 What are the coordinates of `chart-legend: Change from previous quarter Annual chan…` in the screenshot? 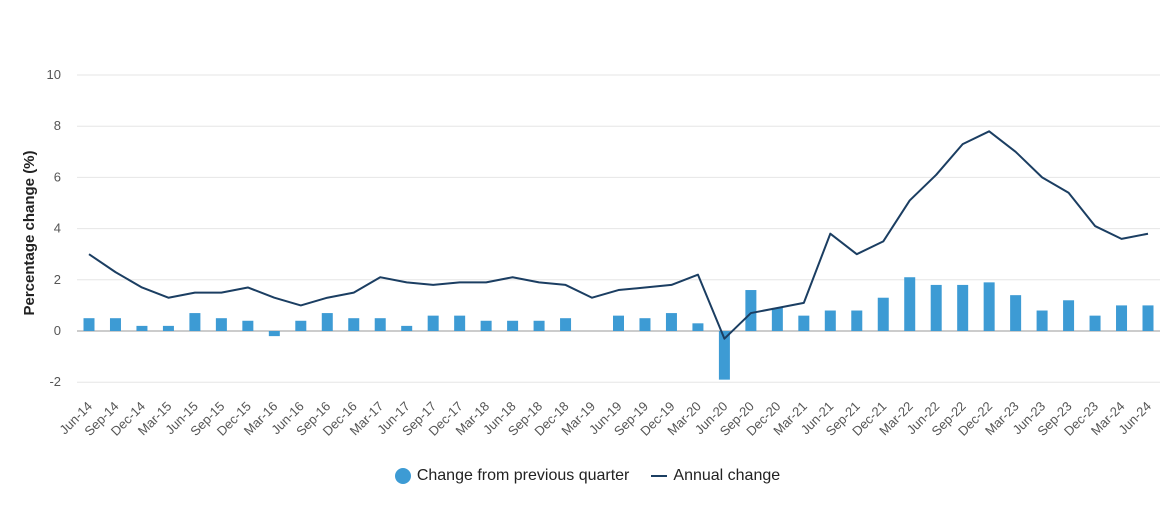 It's located at (587, 476).